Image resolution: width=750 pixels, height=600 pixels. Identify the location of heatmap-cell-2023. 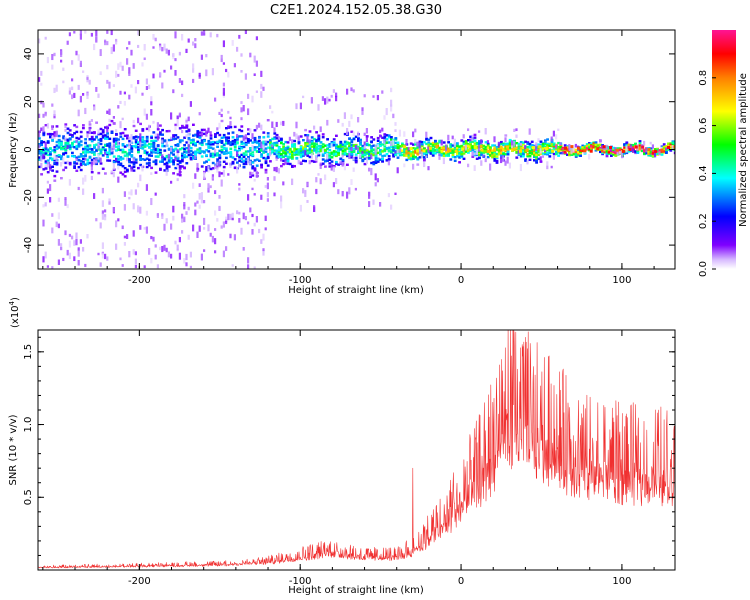
(338, 153).